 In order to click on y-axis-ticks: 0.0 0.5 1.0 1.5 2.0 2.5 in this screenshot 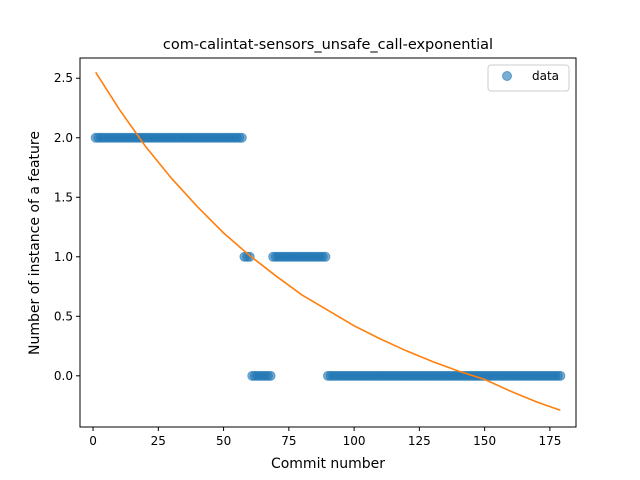, I will do `click(67, 227)`.